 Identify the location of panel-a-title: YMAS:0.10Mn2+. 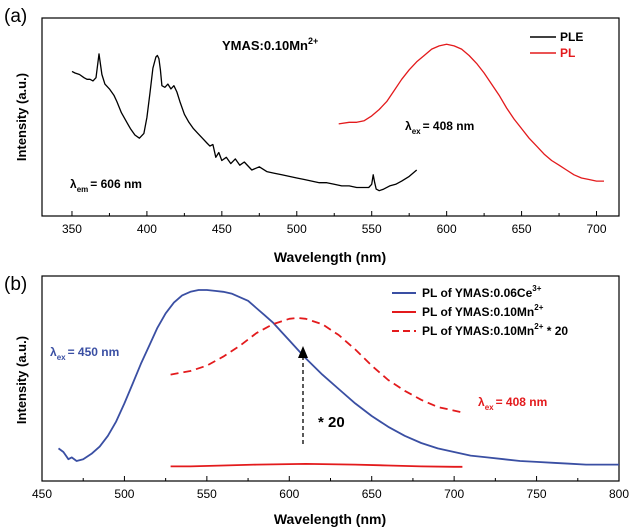
(270, 44).